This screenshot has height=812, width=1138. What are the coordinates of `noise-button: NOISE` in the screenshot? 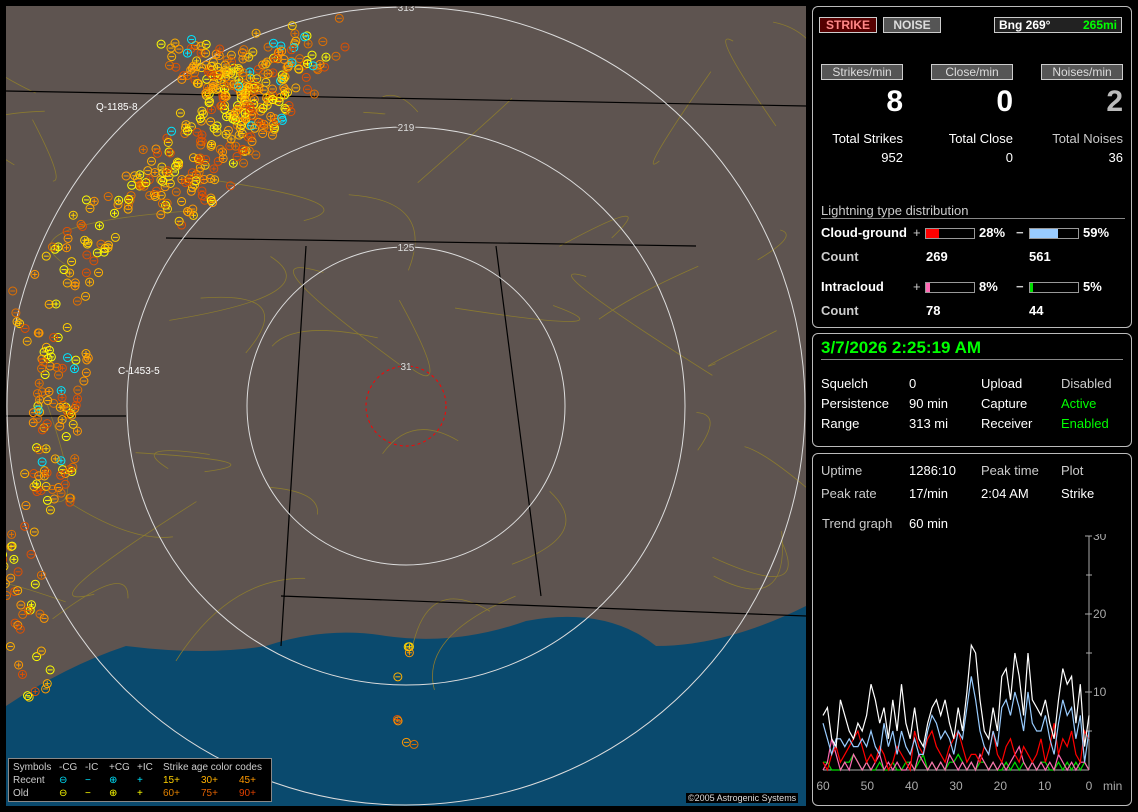 It's located at (912, 25).